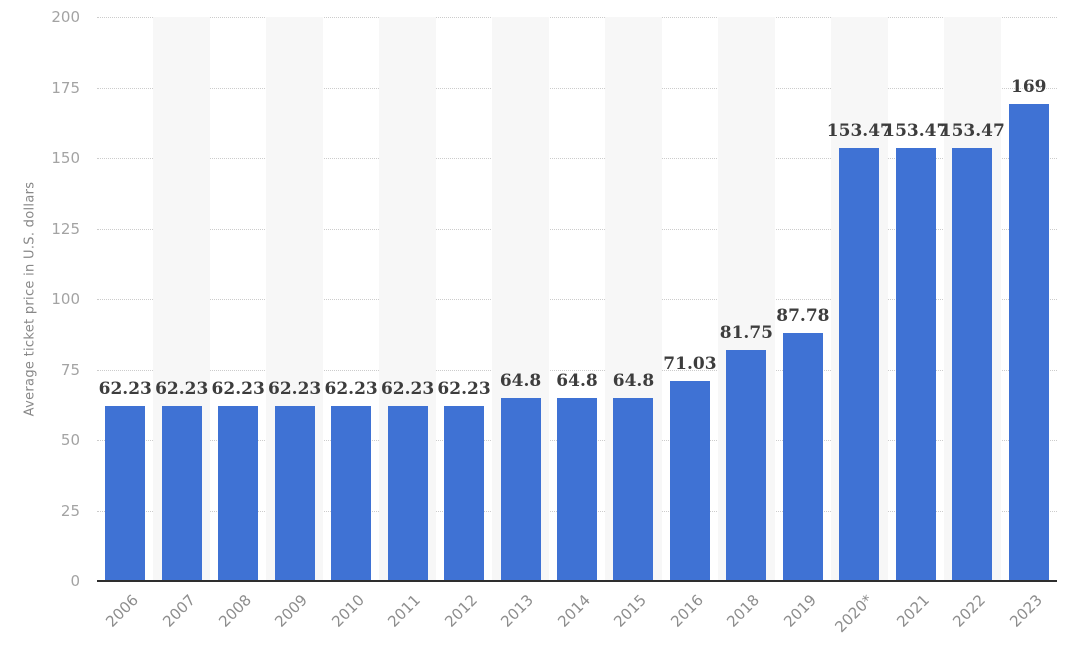 This screenshot has width=1080, height=670. I want to click on bar-value-label-2008: 62.23, so click(238, 388).